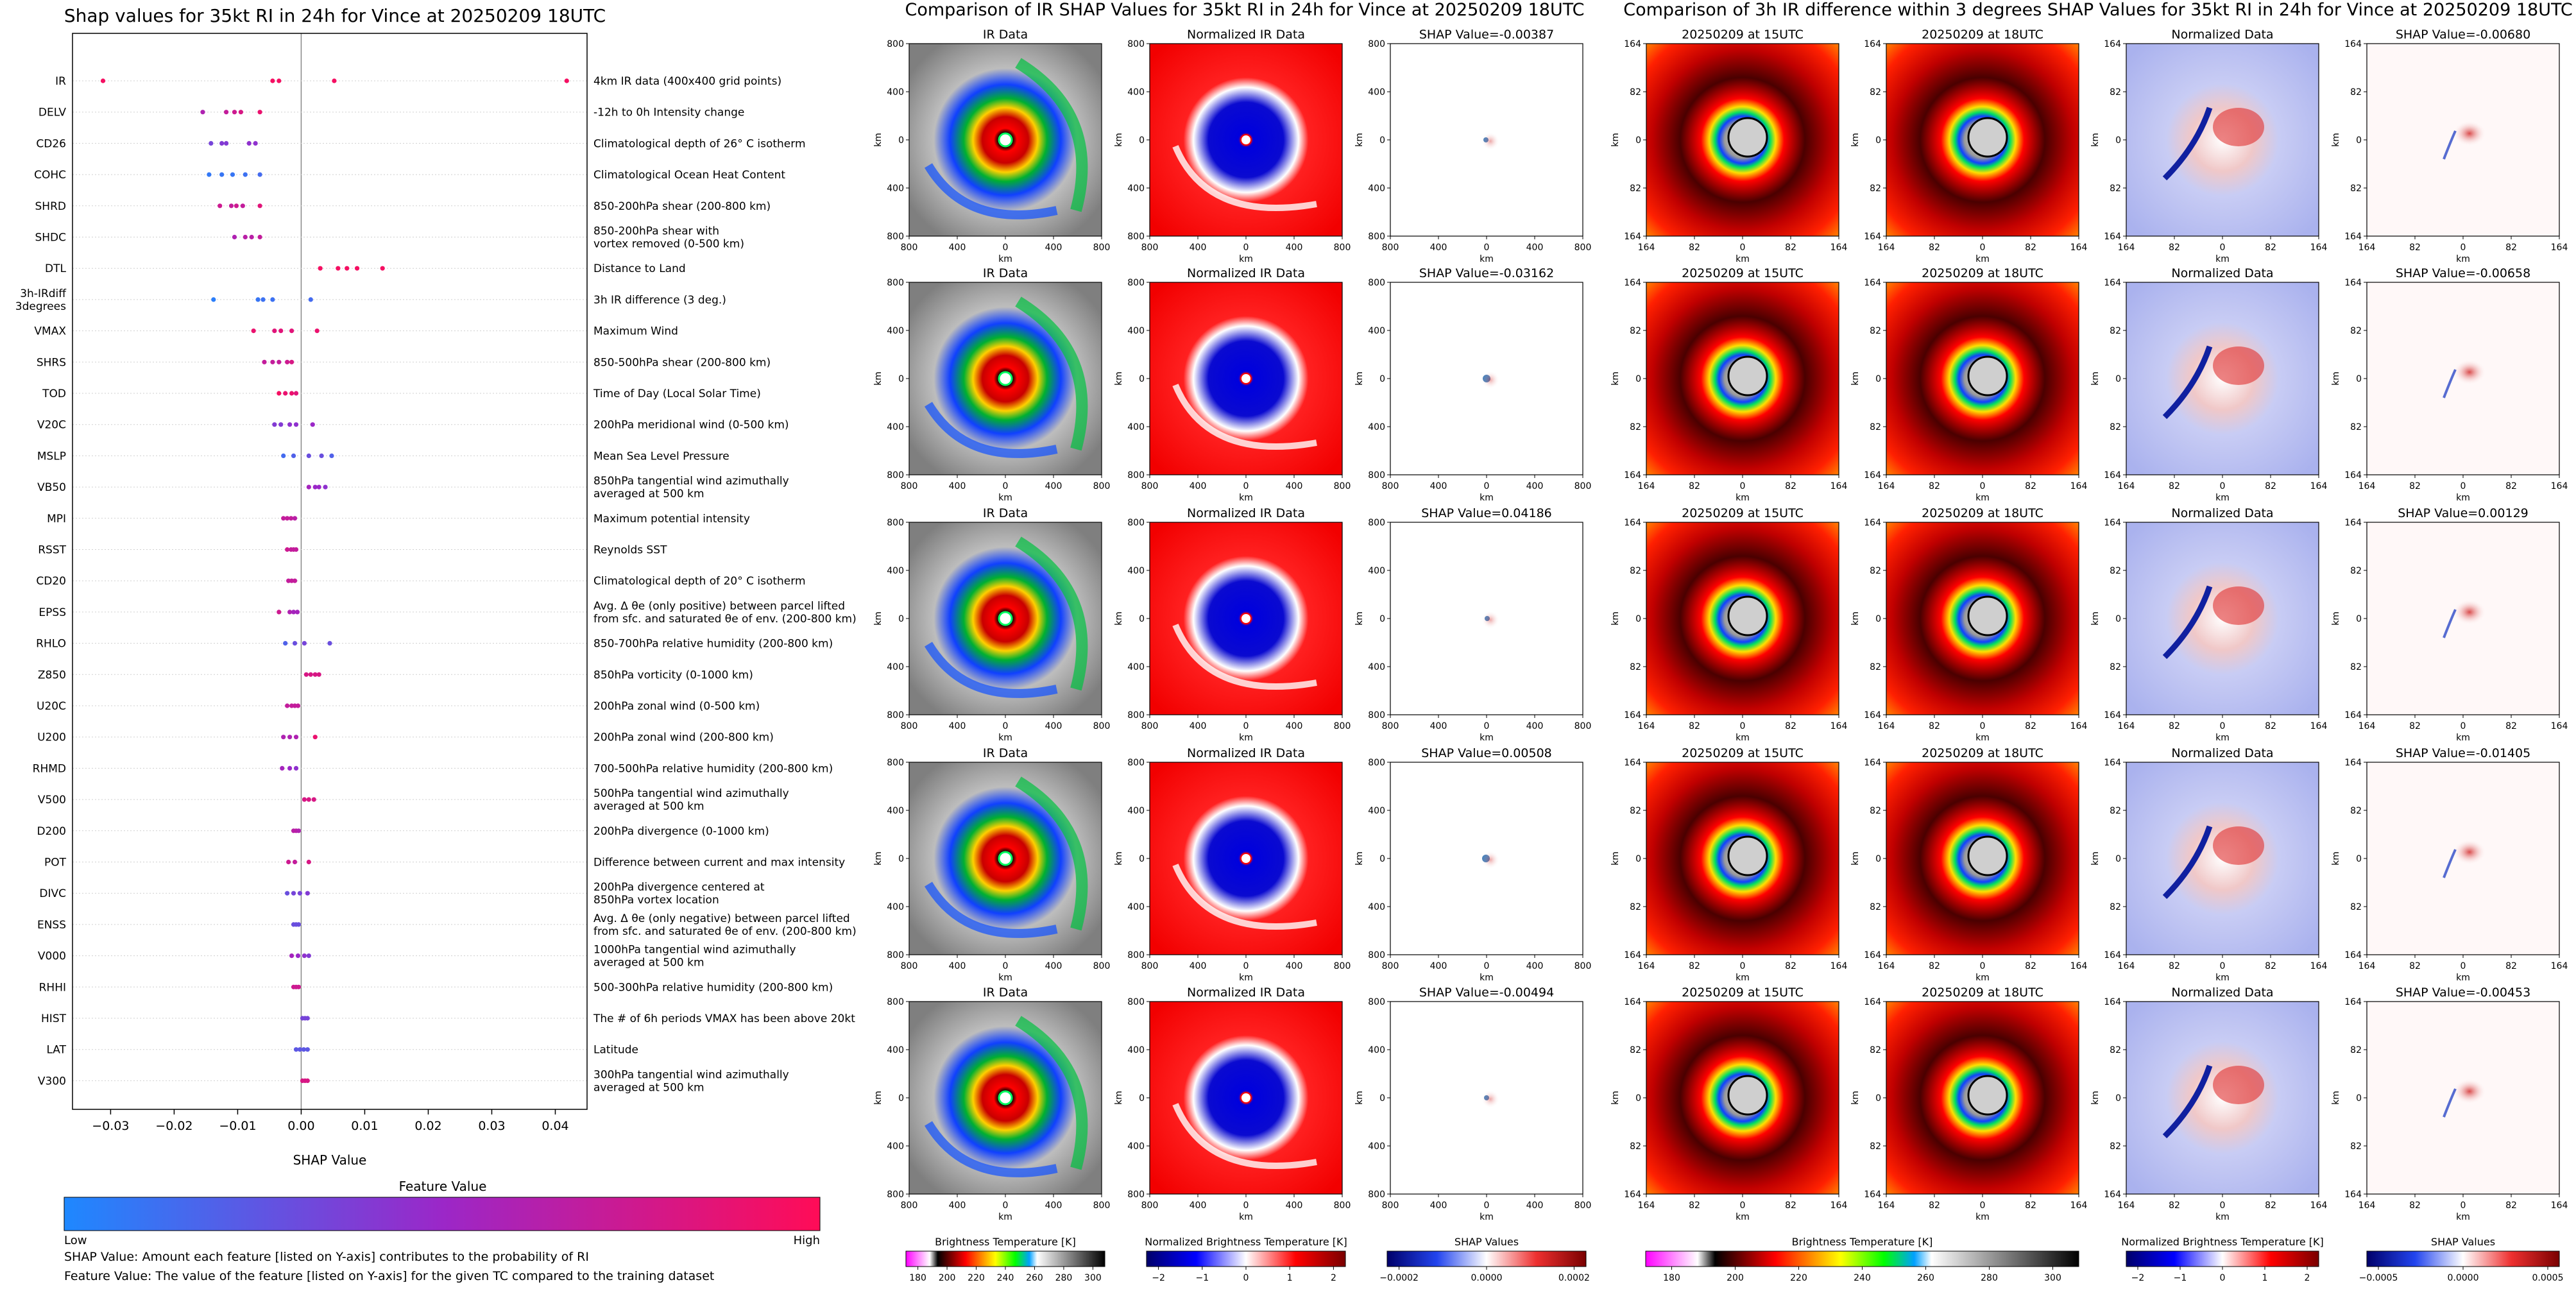 This screenshot has width=2576, height=1289. Describe the element at coordinates (635, 331) in the screenshot. I see `feature-description-label: Maximum Wind` at that location.